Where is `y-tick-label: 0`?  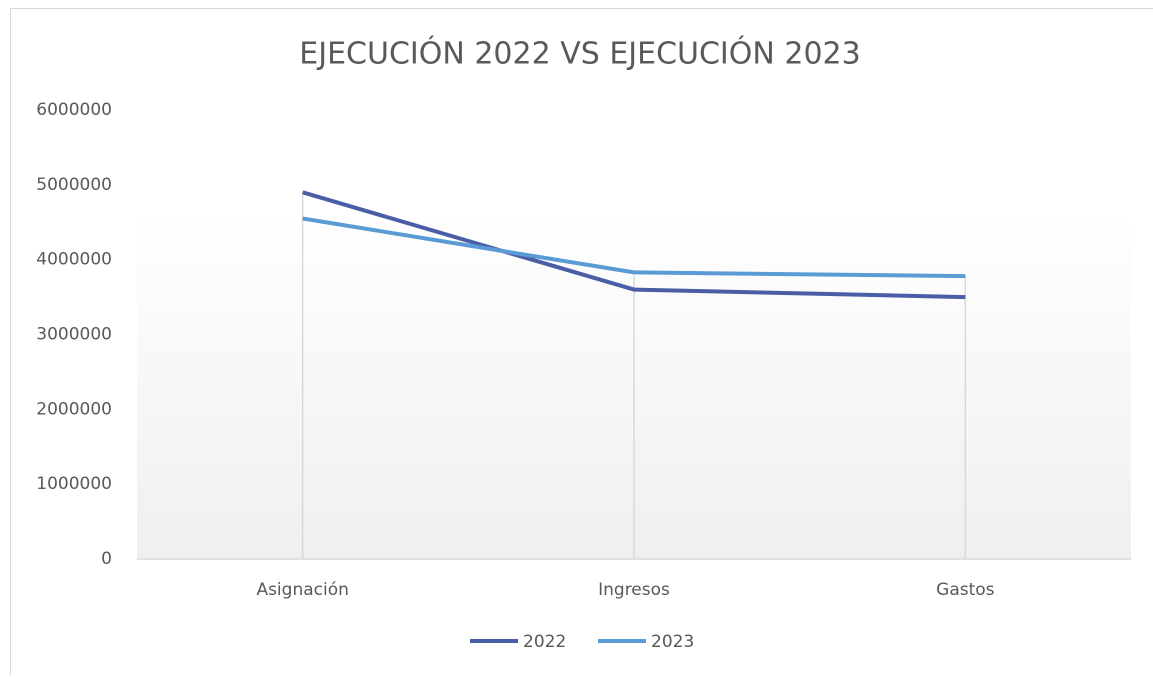 y-tick-label: 0 is located at coordinates (106, 559).